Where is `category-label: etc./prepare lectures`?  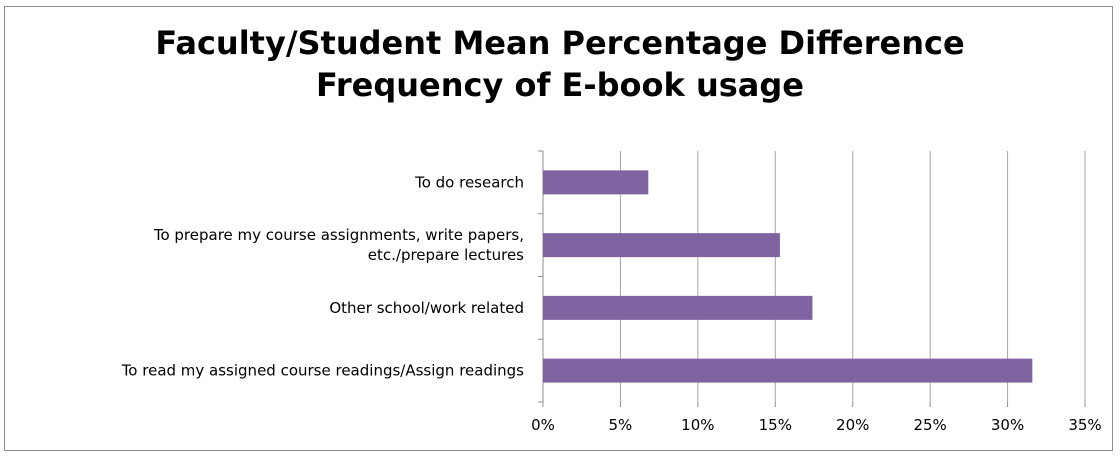 category-label: etc./prepare lectures is located at coordinates (446, 255).